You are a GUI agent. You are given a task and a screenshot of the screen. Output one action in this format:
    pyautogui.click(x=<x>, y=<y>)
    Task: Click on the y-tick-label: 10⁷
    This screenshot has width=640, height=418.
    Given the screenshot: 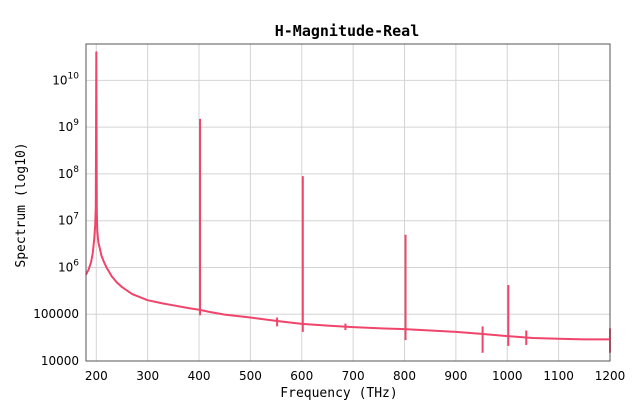 What is the action you would take?
    pyautogui.click(x=68, y=220)
    